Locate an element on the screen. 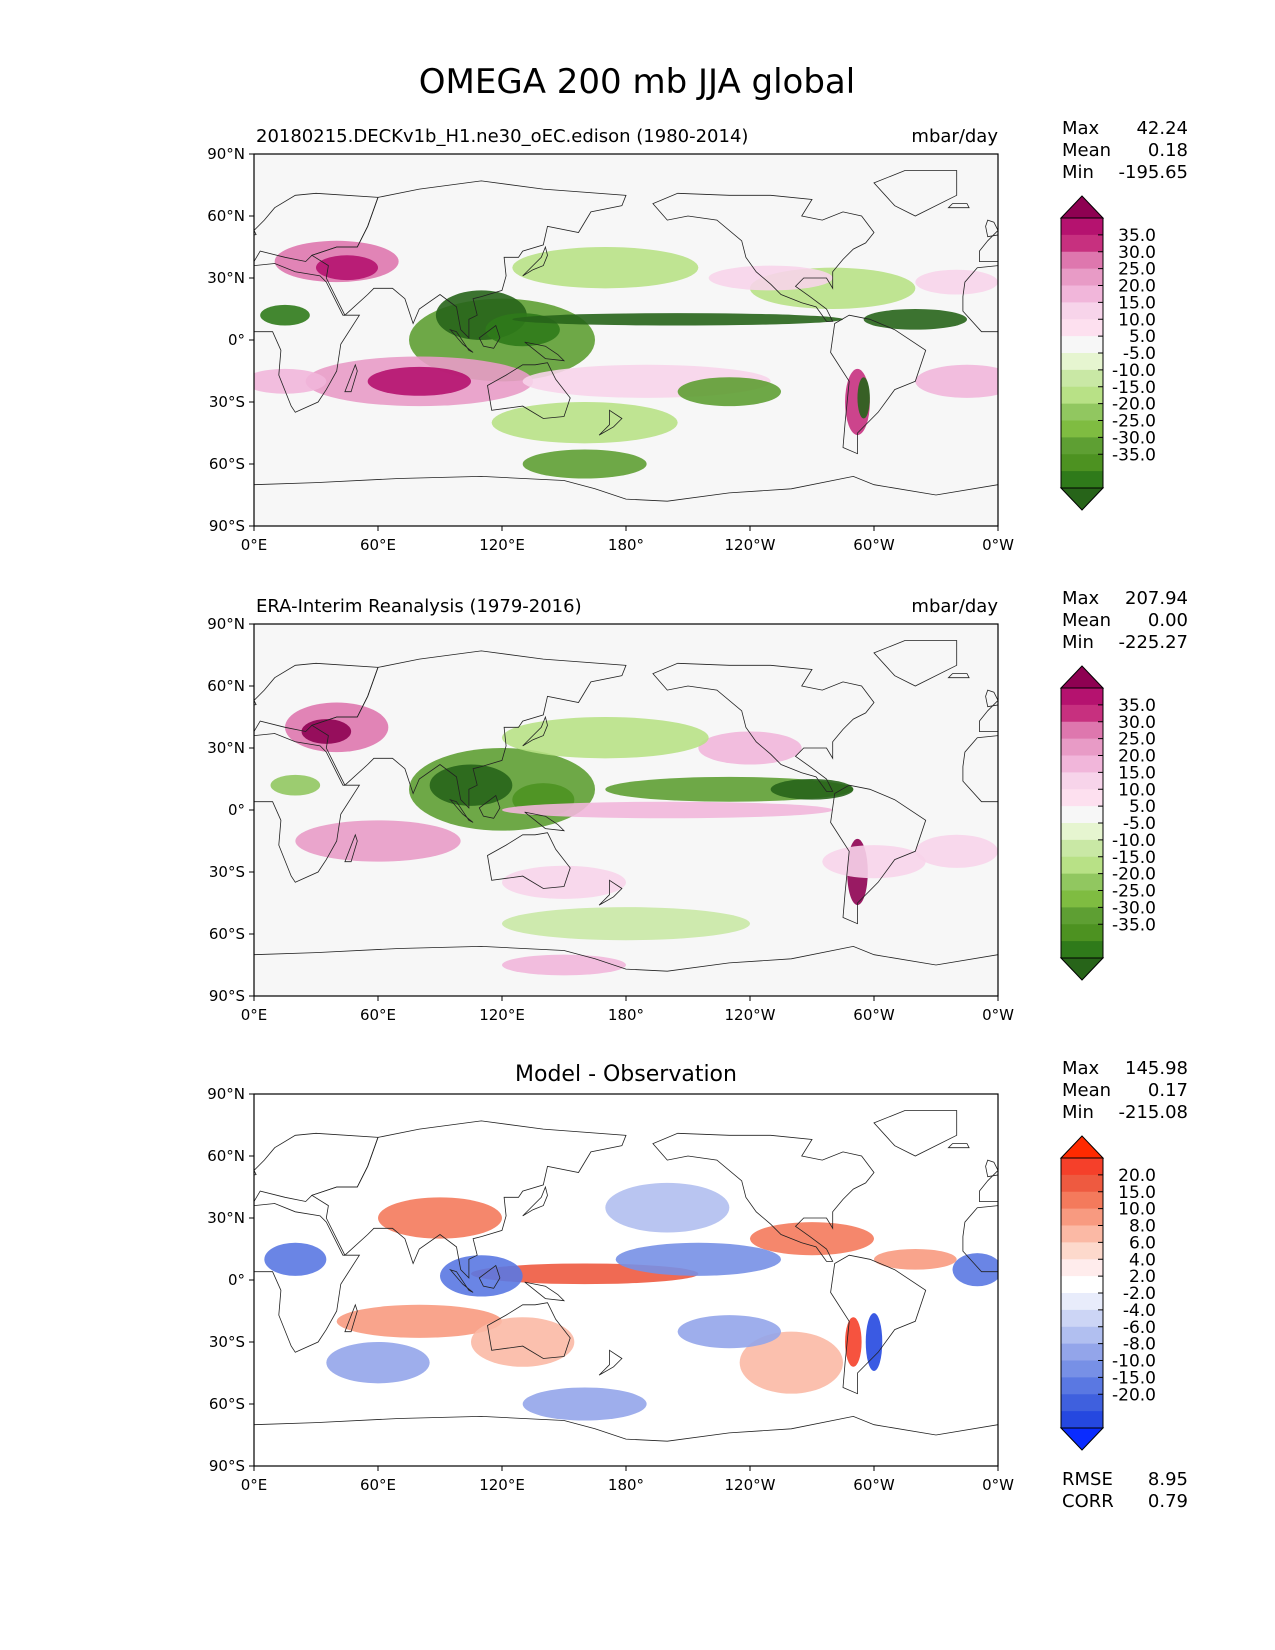  coastline-uk is located at coordinates (991, 698).